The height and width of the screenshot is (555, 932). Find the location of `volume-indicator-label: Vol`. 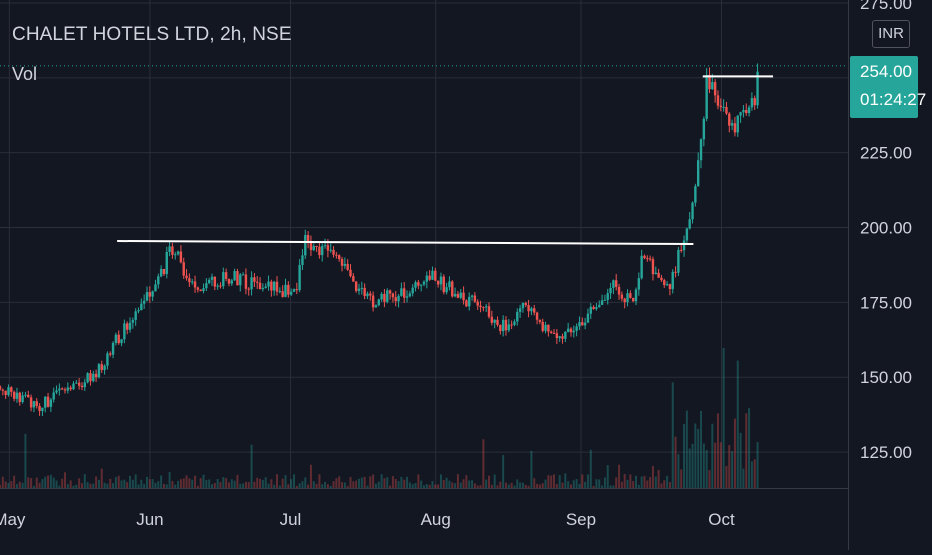

volume-indicator-label: Vol is located at coordinates (25, 74).